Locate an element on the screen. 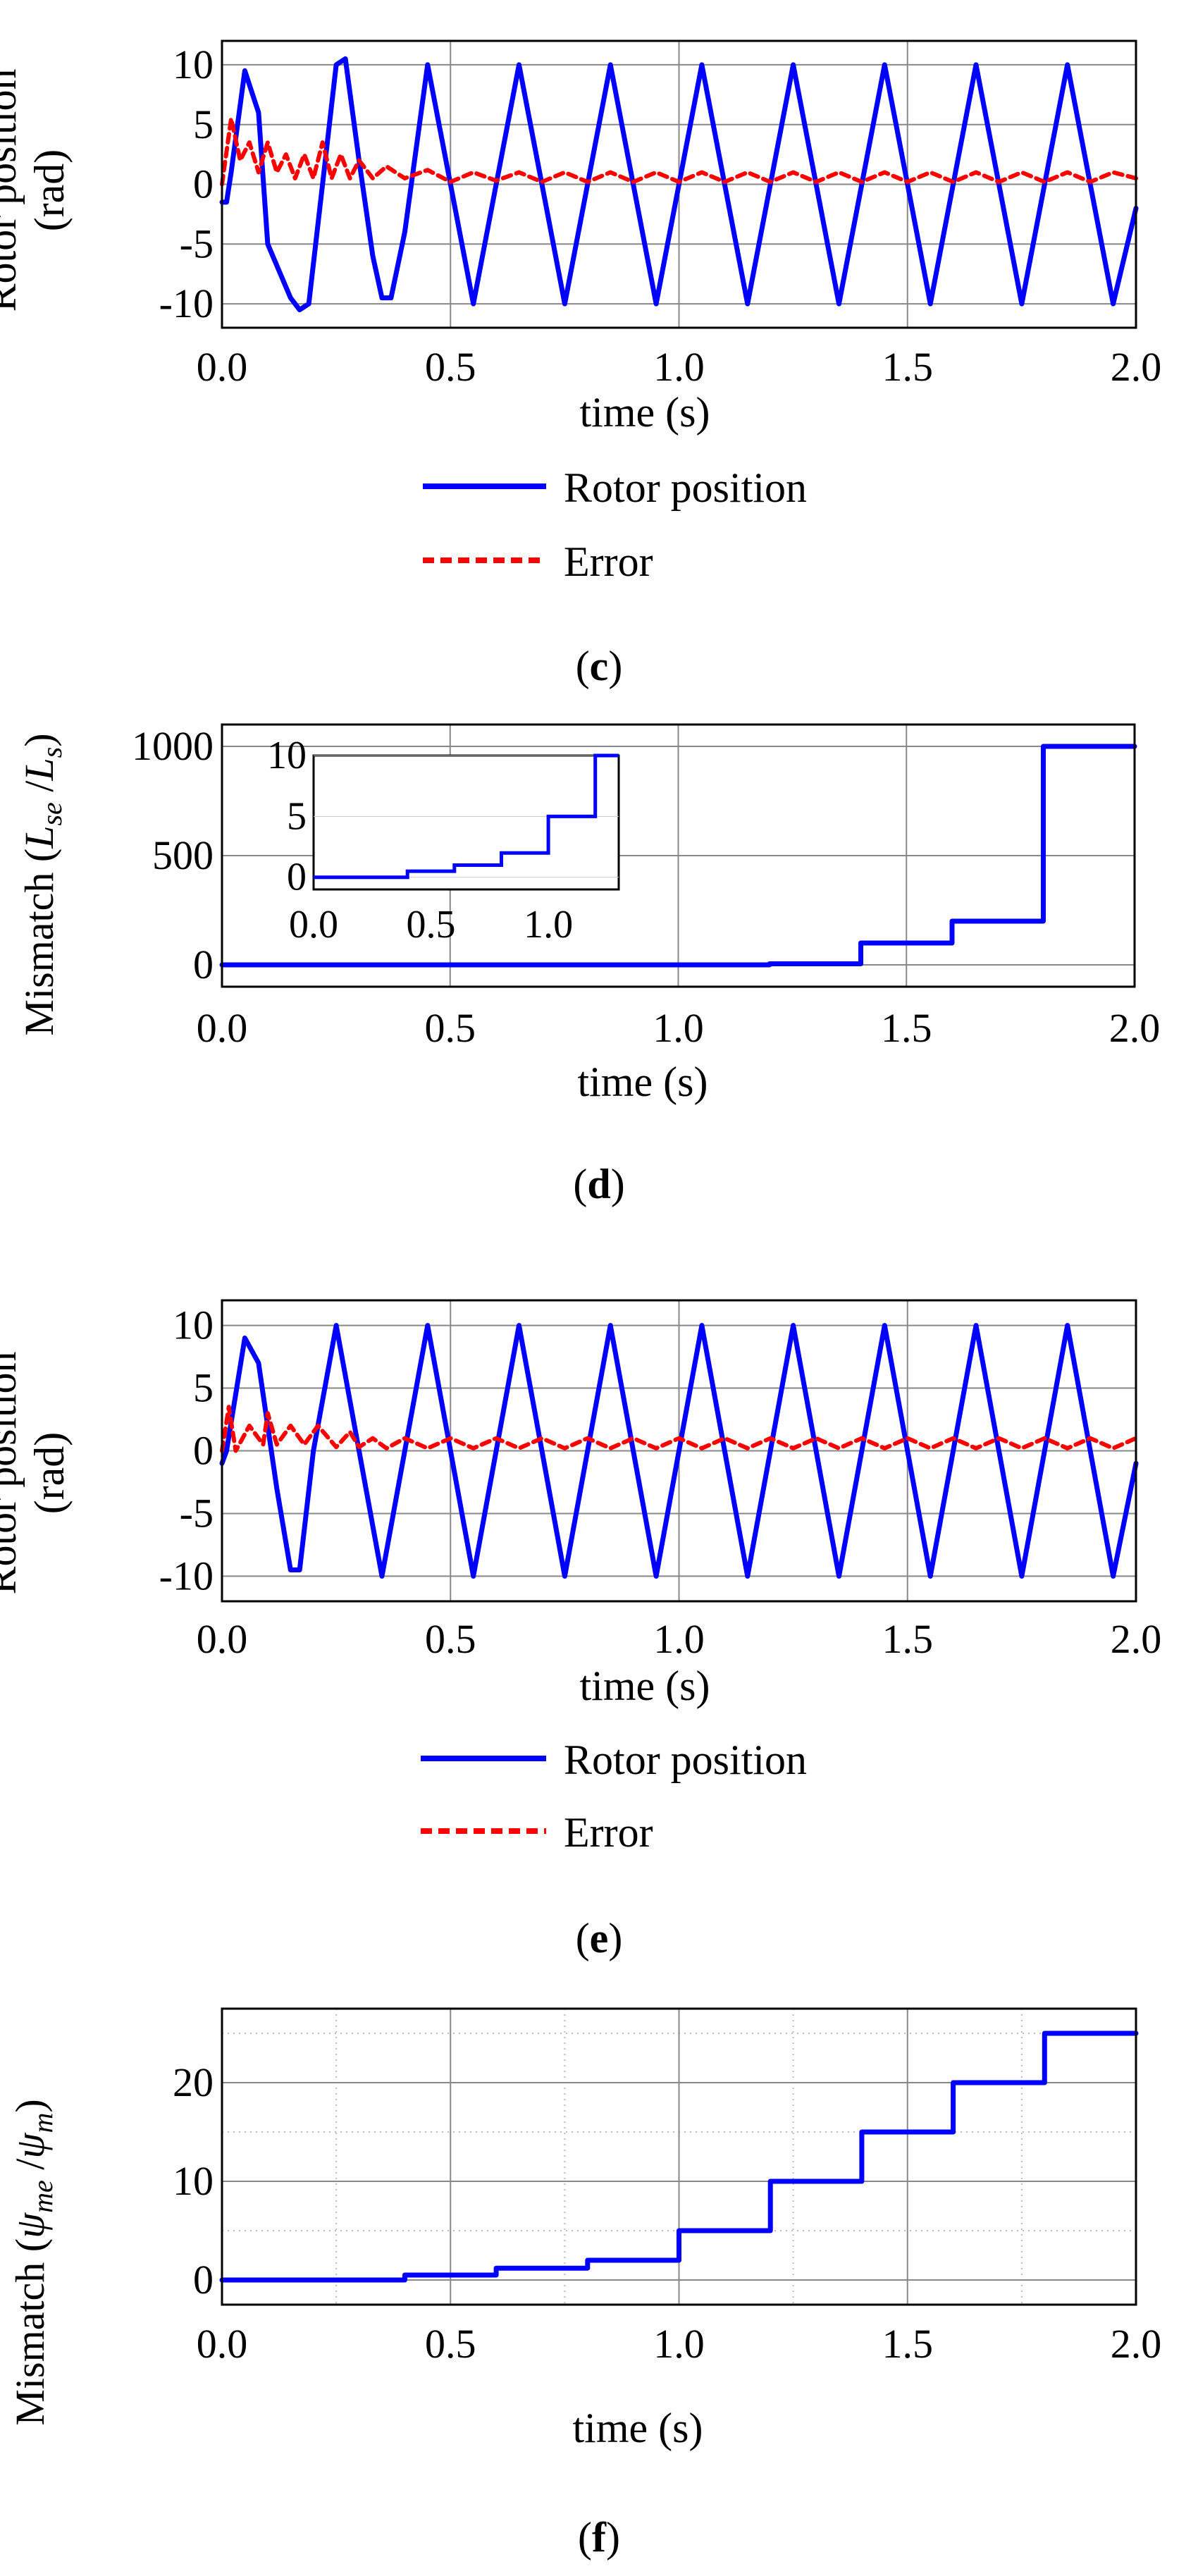 The image size is (1198, 2576). plot-e-ytick-label: -10 is located at coordinates (186, 1576).